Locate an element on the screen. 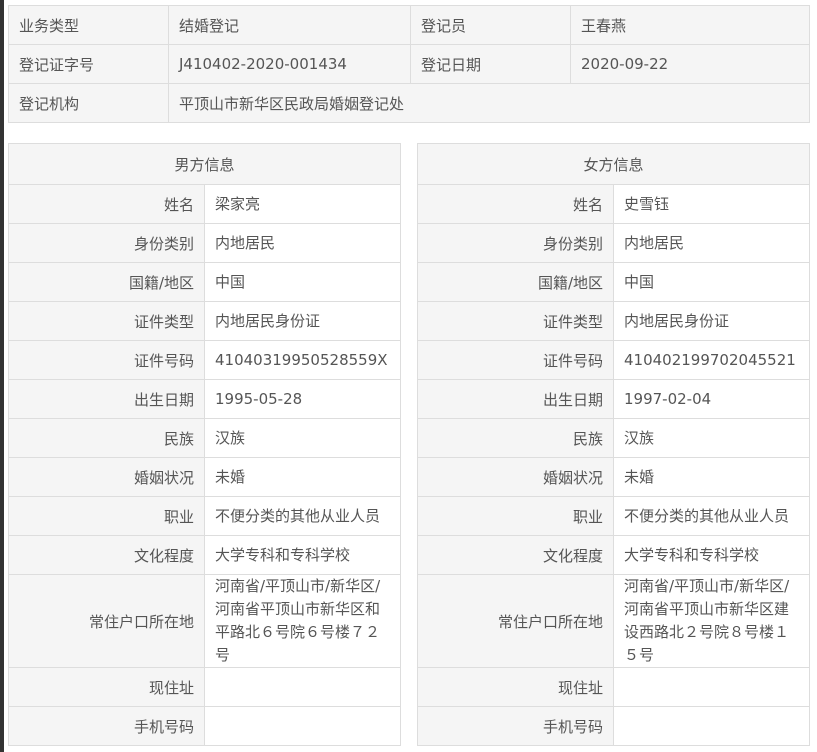 The image size is (817, 752). field-value: 史雪钰 is located at coordinates (711, 204).